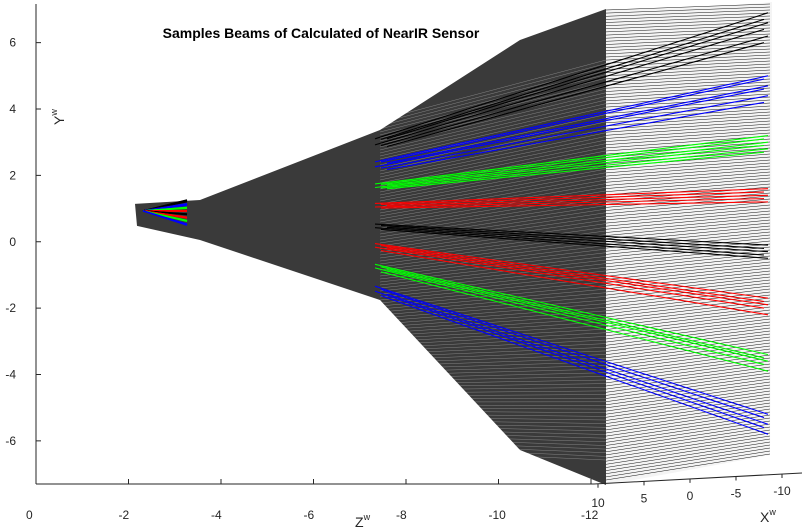 This screenshot has height=530, width=802. Describe the element at coordinates (216, 515) in the screenshot. I see `x-tick-label: -4` at that location.